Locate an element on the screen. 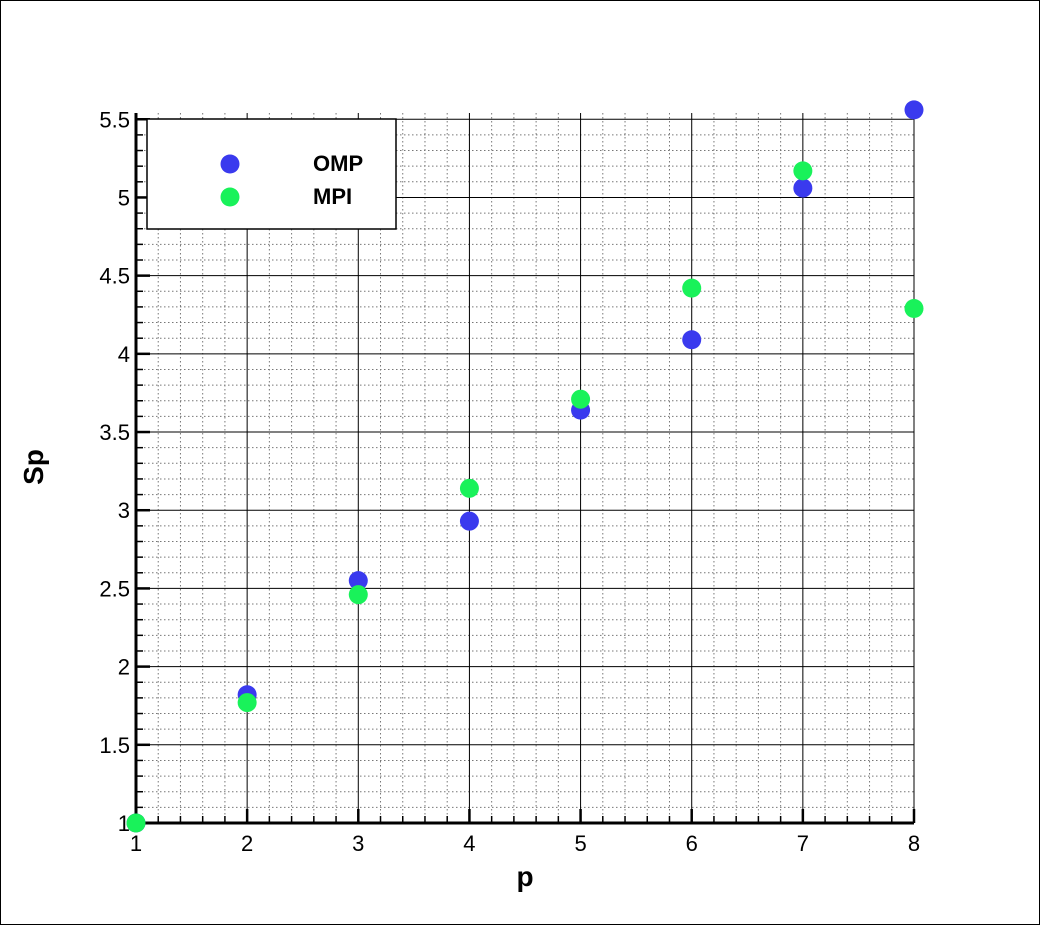 Image resolution: width=1040 pixels, height=925 pixels. x-tick-label: 4 is located at coordinates (469, 843).